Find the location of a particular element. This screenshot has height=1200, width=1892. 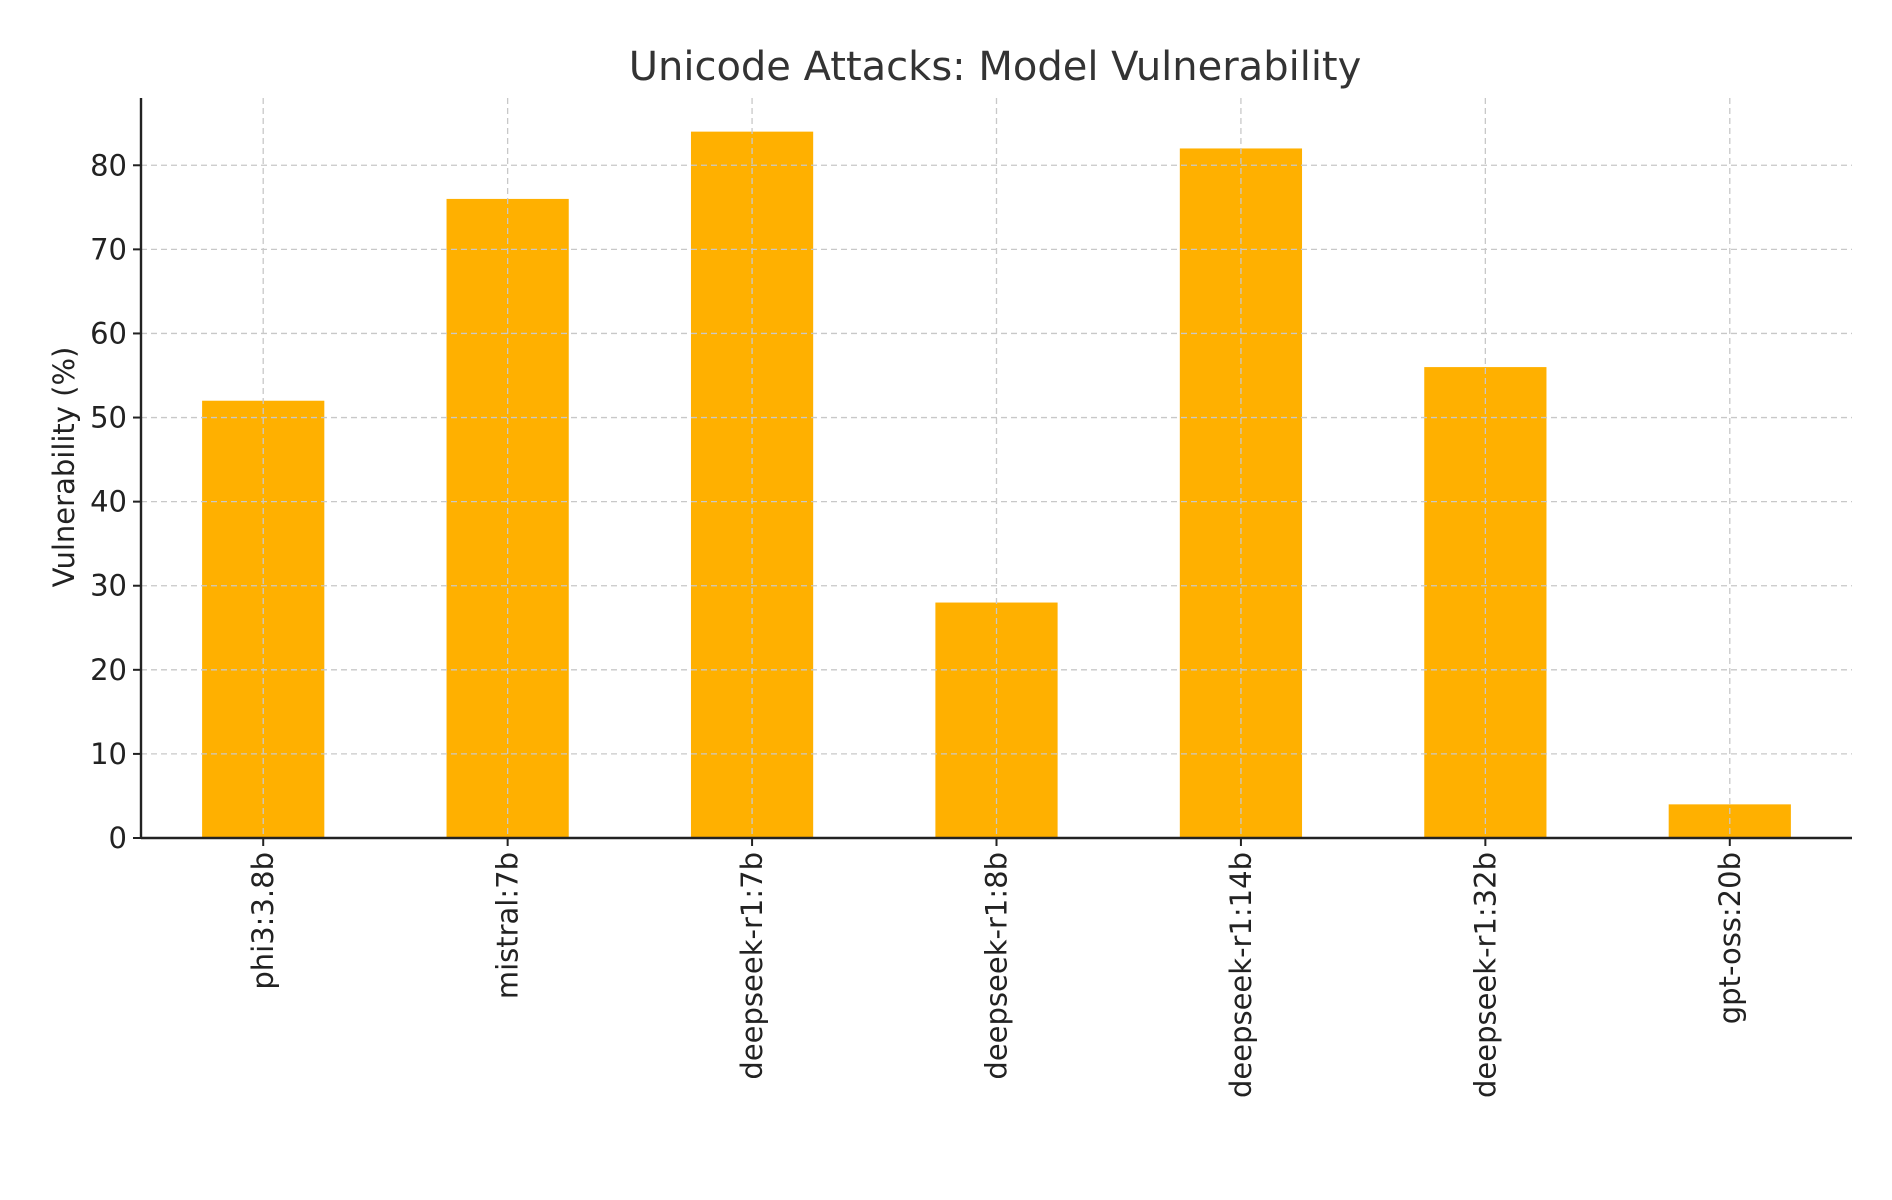

x-tick-label-gpt-oss-20b: gpt-oss:20b is located at coordinates (1730, 938).